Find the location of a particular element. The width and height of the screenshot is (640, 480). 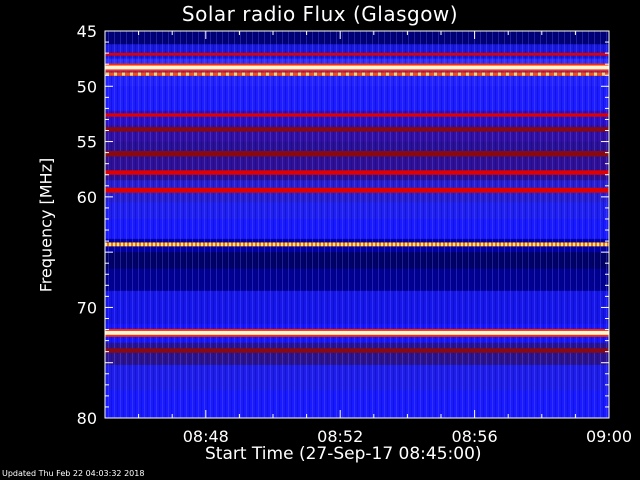

x-tick-label-1: 08:52 is located at coordinates (340, 436).